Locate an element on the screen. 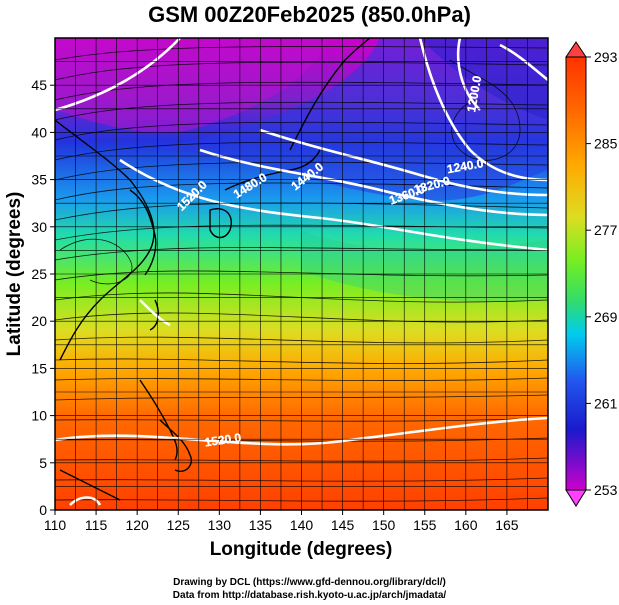  colorbar-tick-label: 285 is located at coordinates (606, 144).